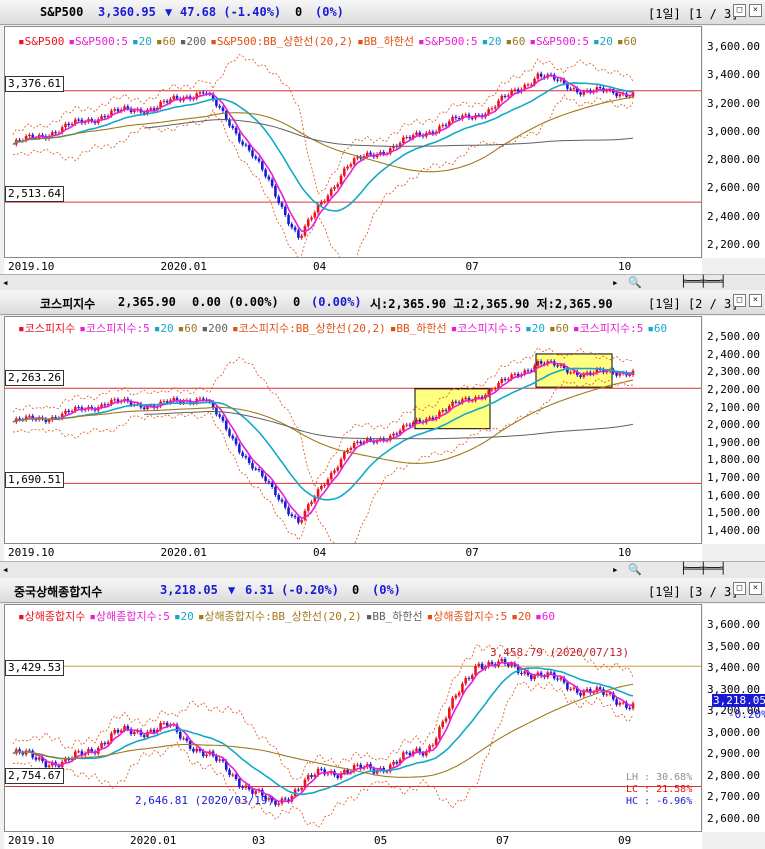  What do you see at coordinates (693, 14) in the screenshot?
I see `period-label: [1일] [1 / 3]` at bounding box center [693, 14].